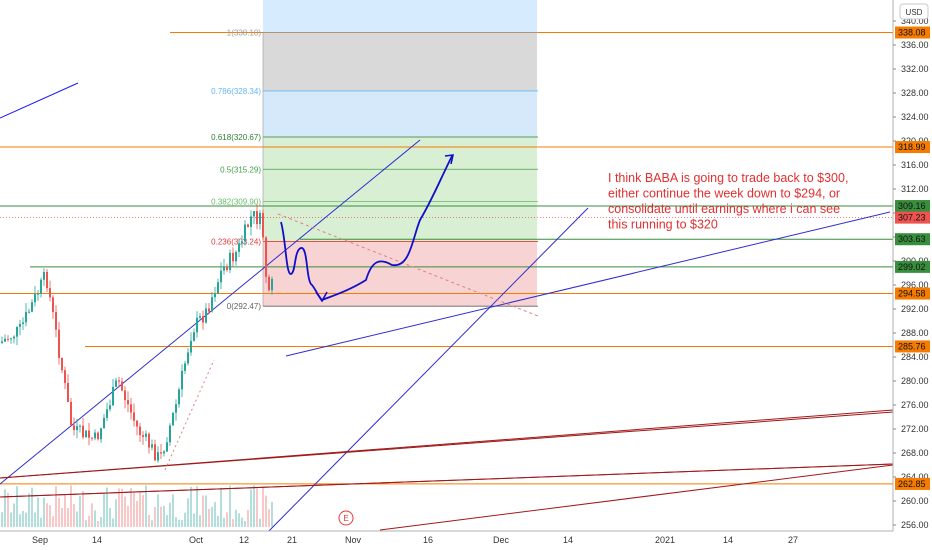  Describe the element at coordinates (137, 506) in the screenshot. I see `volume-bars` at that location.